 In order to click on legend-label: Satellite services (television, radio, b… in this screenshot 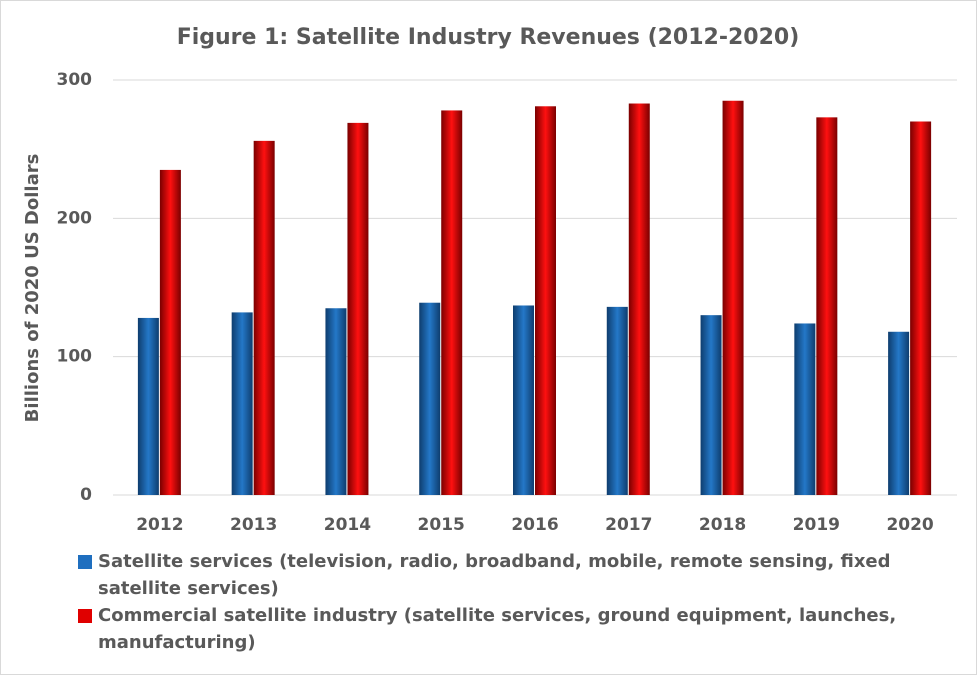, I will do `click(494, 575)`.